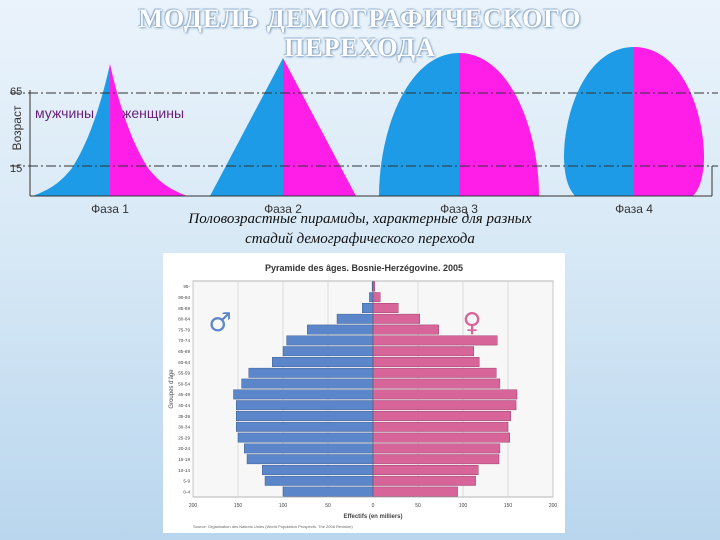  I want to click on age-mark-15: 15, so click(16, 169).